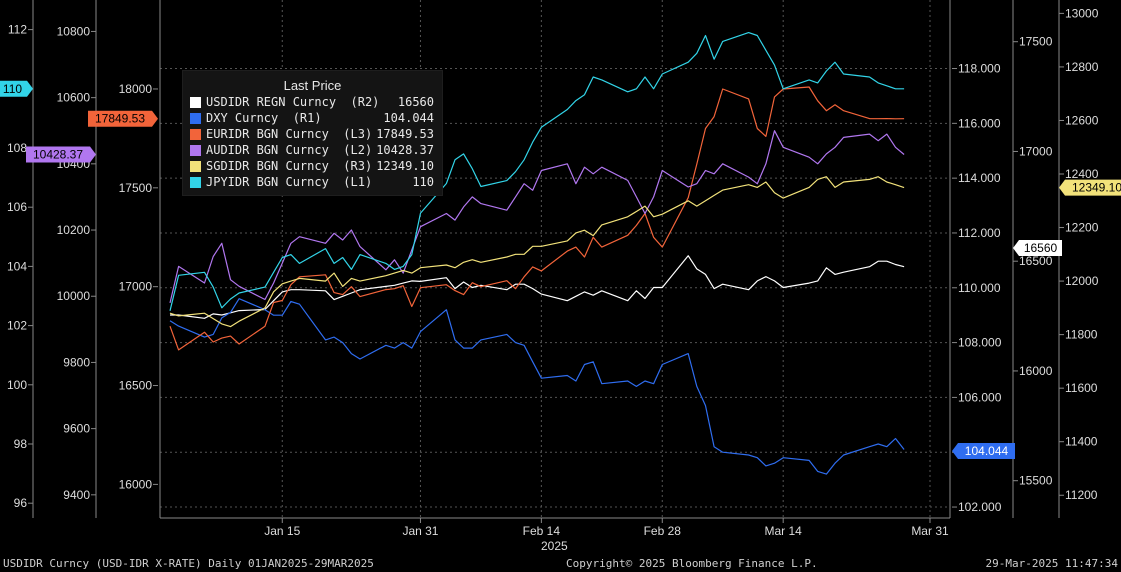 This screenshot has height=572, width=1121. Describe the element at coordinates (74, 31) in the screenshot. I see `y-tick-label: 10800` at that location.